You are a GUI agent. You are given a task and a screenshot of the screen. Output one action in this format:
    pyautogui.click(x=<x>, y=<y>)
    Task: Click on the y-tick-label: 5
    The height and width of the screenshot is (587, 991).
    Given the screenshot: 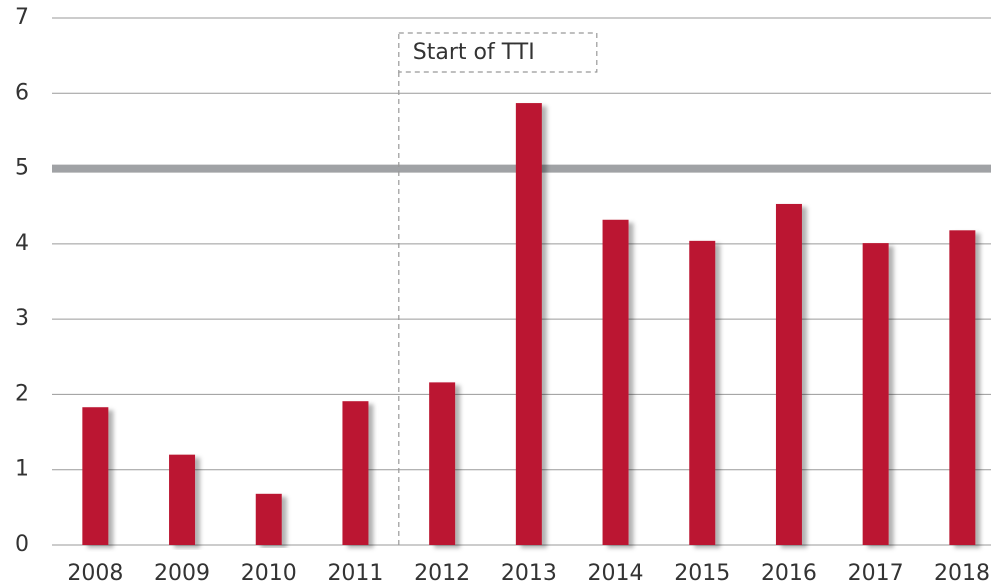 What is the action you would take?
    pyautogui.click(x=22, y=168)
    